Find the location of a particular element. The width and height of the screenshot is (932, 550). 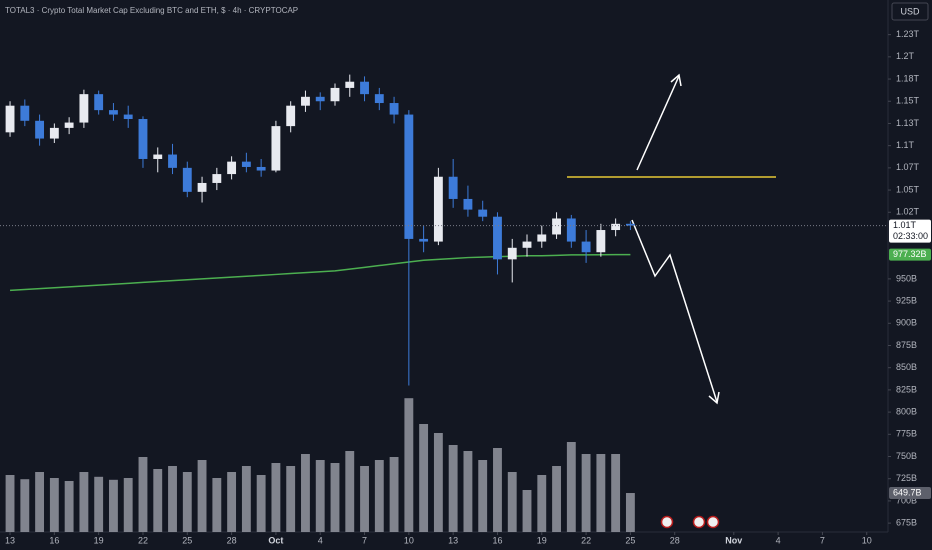

y-tick-label: 675B is located at coordinates (906, 522).